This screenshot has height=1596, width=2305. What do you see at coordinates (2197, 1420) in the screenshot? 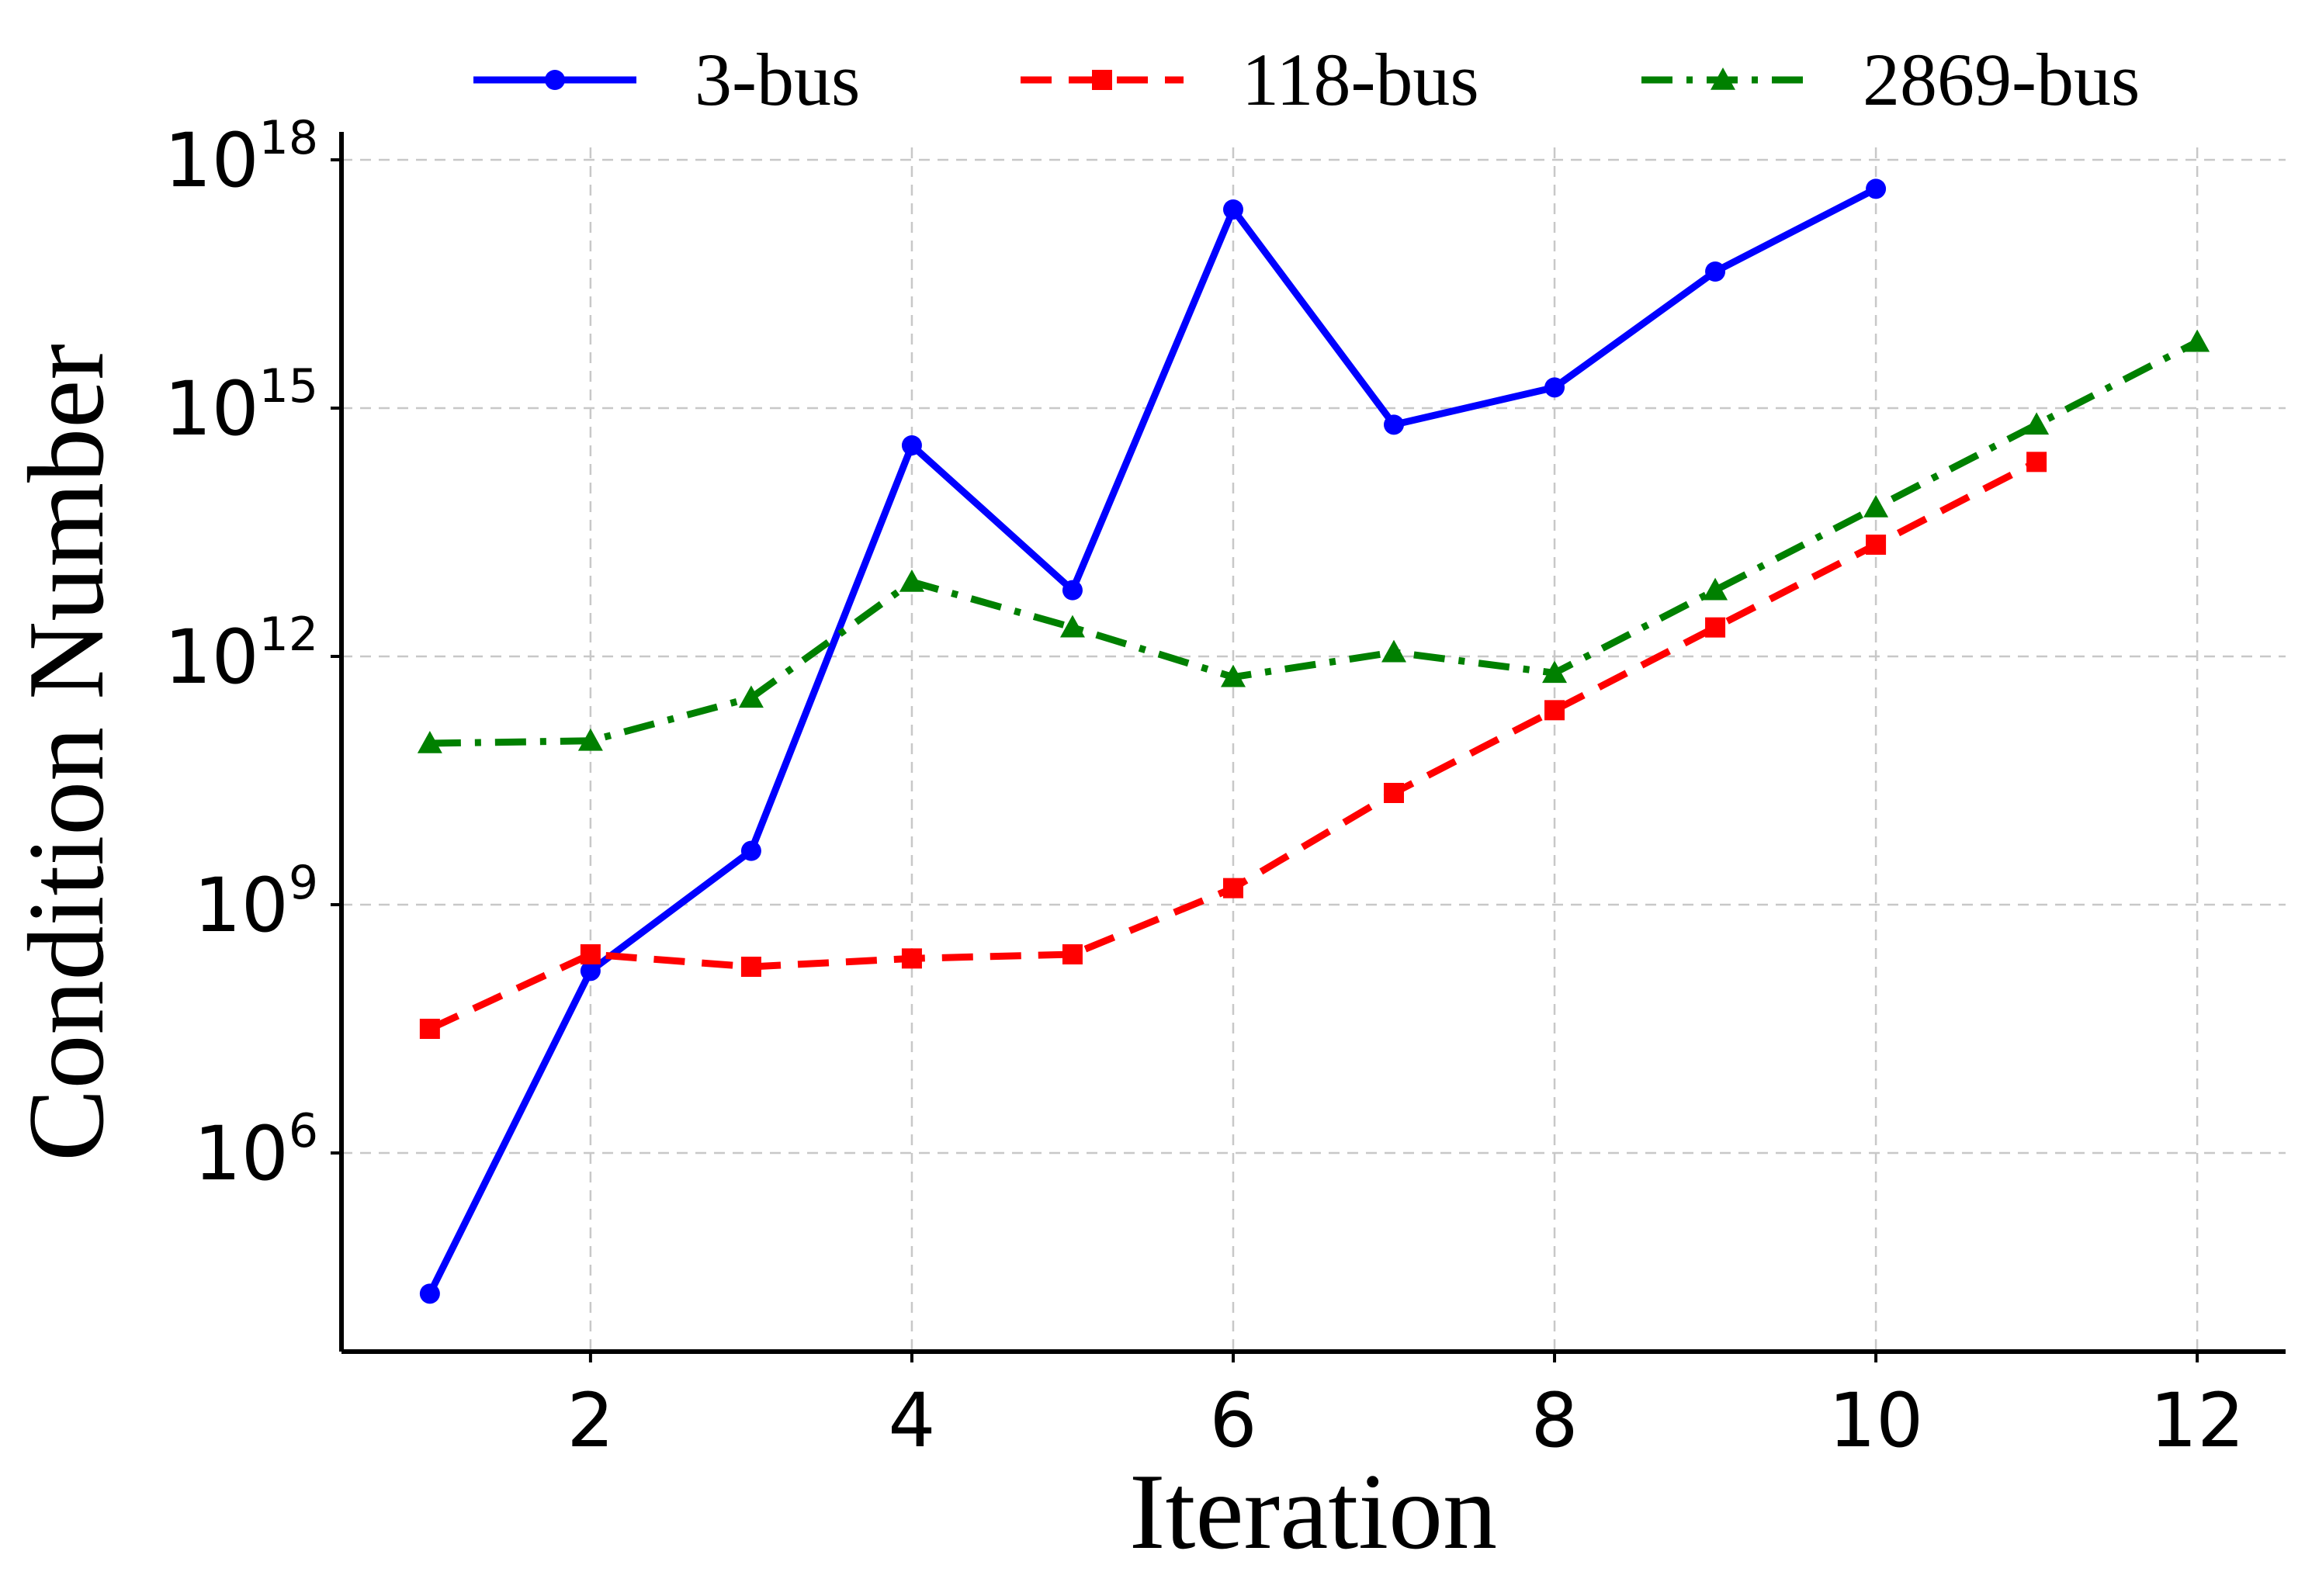
I see `x-tick-label-12: 12` at bounding box center [2197, 1420].